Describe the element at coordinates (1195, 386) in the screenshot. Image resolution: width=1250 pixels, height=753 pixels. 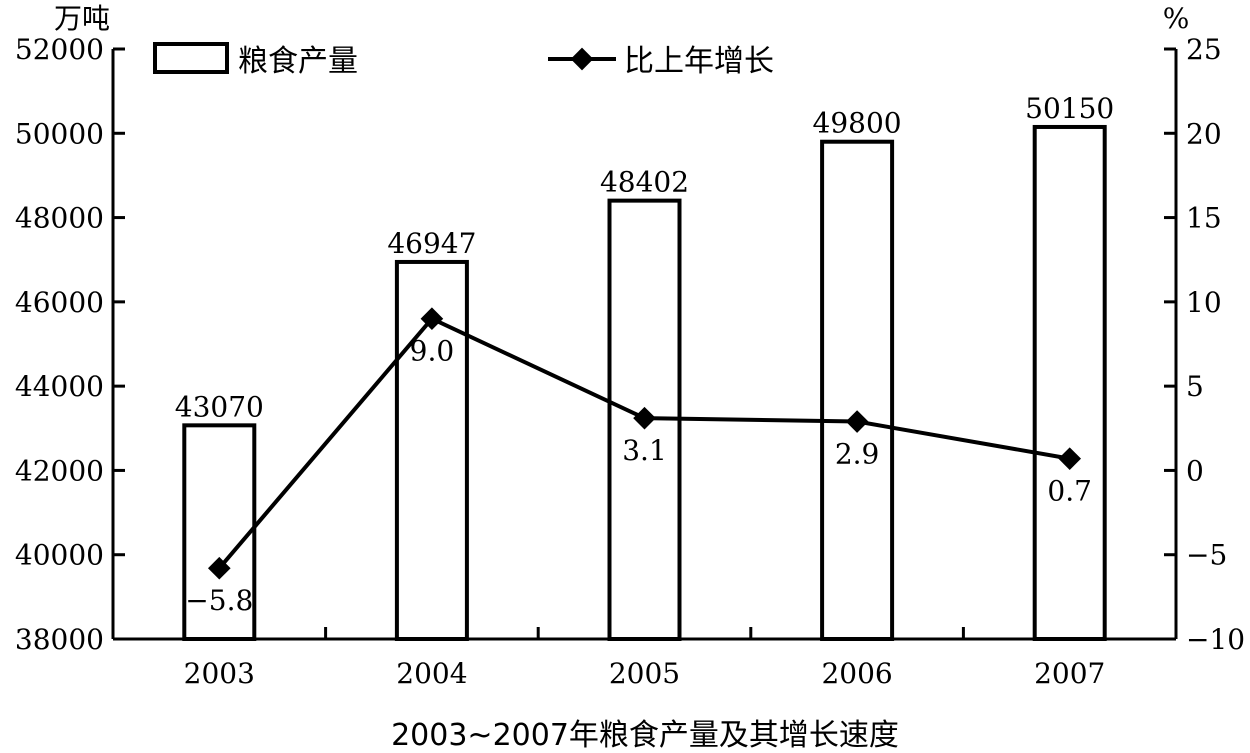
I see `right-axis-tick-label: 5` at that location.